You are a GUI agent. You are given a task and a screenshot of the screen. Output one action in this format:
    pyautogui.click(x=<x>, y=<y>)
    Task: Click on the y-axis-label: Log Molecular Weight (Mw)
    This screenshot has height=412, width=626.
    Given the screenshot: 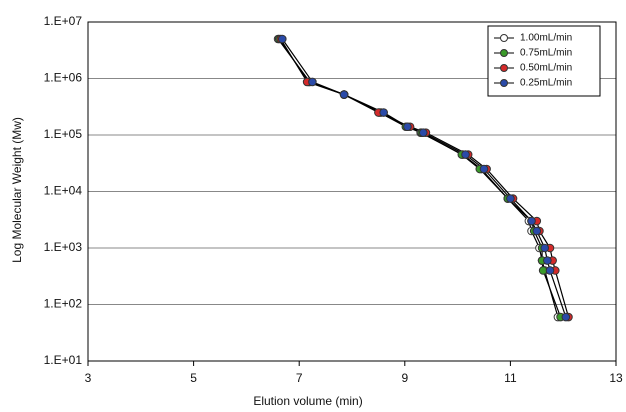 What is the action you would take?
    pyautogui.click(x=17, y=190)
    